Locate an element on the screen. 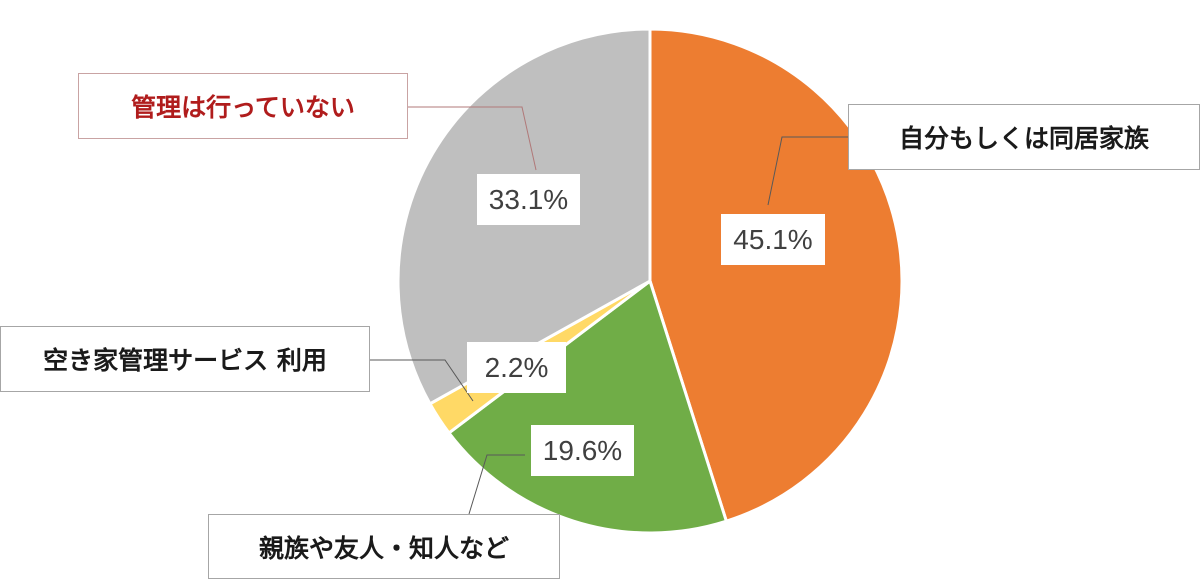 This screenshot has height=579, width=1200. category-label-relatives: 親族や友人・知人など is located at coordinates (384, 546).